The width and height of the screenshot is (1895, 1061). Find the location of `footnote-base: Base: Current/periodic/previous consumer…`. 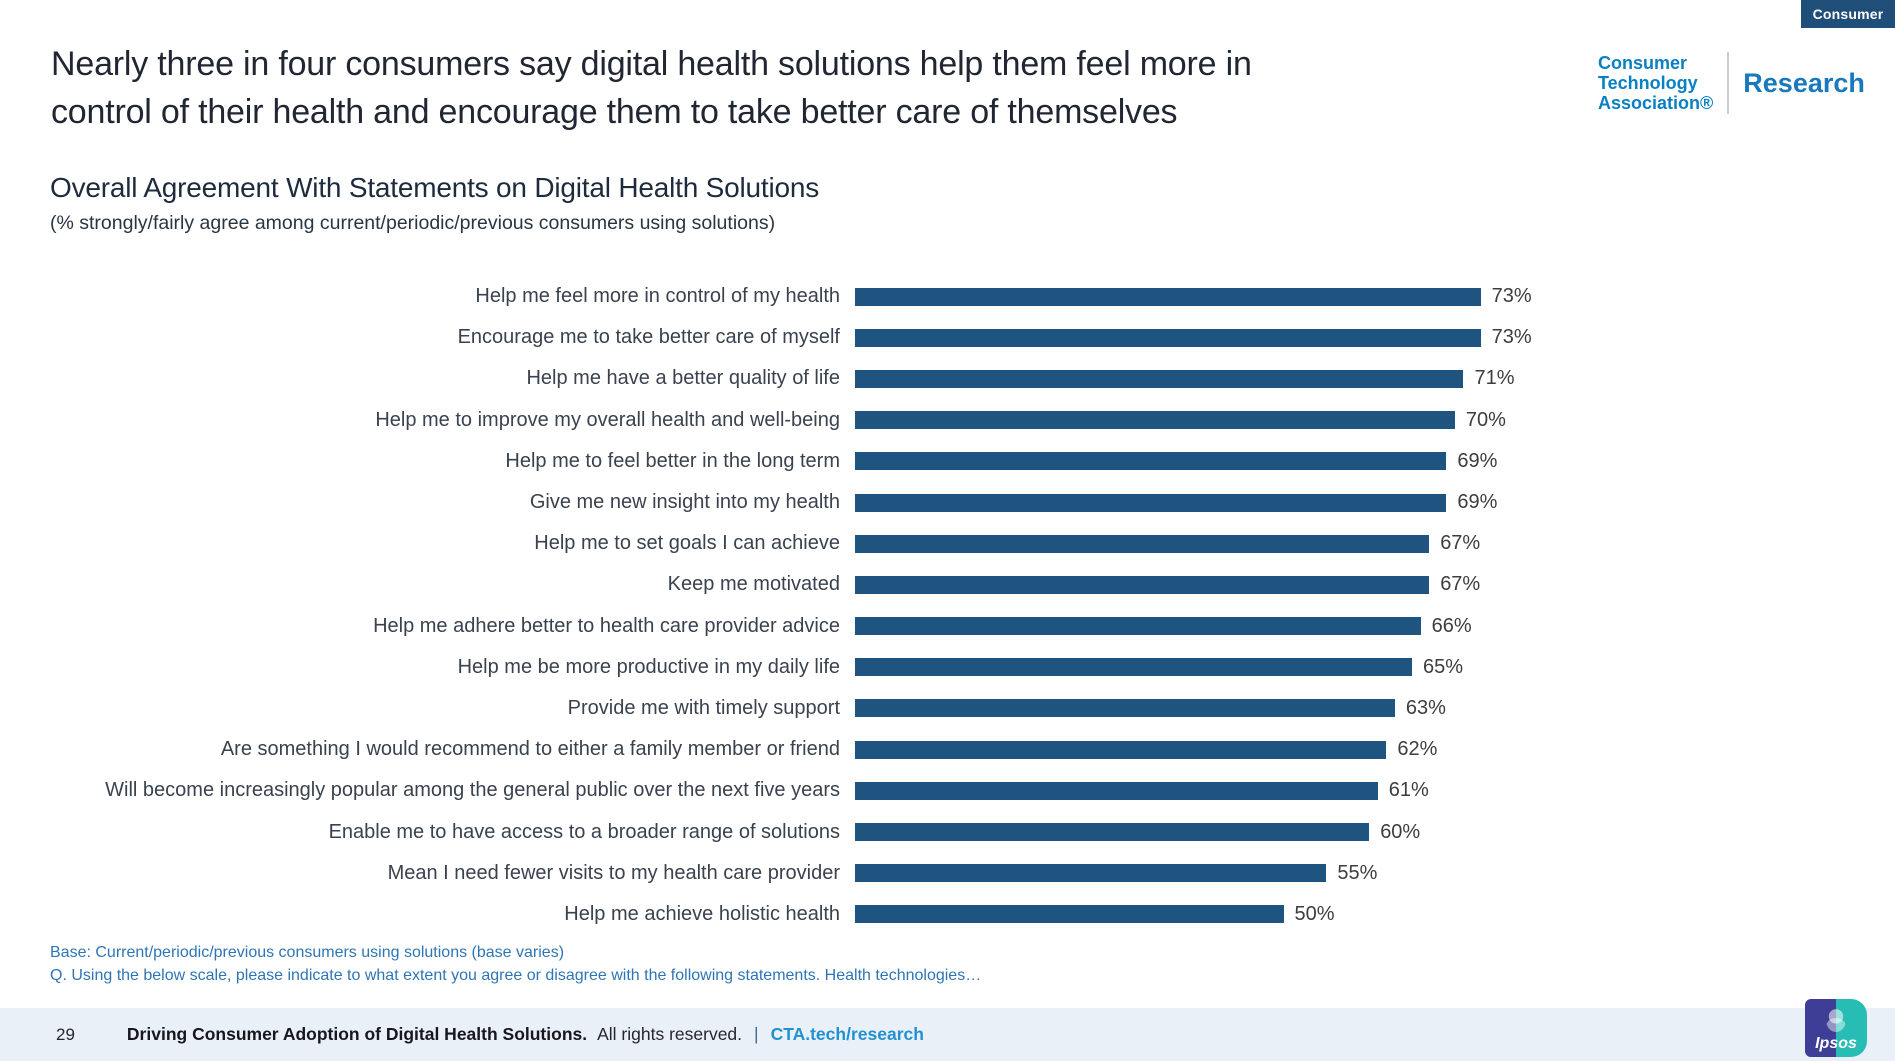

footnote-base: Base: Current/periodic/previous consumer… is located at coordinates (307, 952).